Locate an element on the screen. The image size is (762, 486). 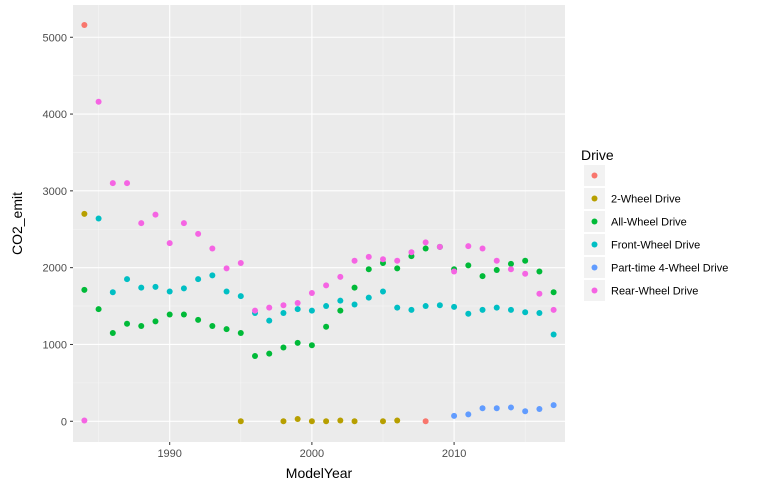
x-tick-label: 2010 is located at coordinates (454, 454).